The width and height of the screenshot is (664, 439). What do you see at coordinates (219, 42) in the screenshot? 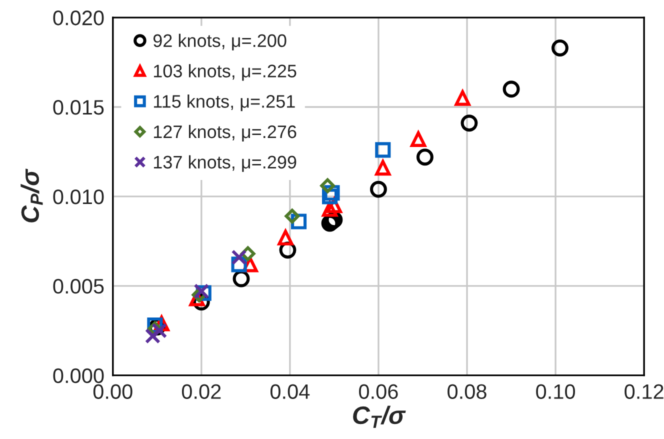
I see `legend-label: 92 knots, μ=.200` at bounding box center [219, 42].